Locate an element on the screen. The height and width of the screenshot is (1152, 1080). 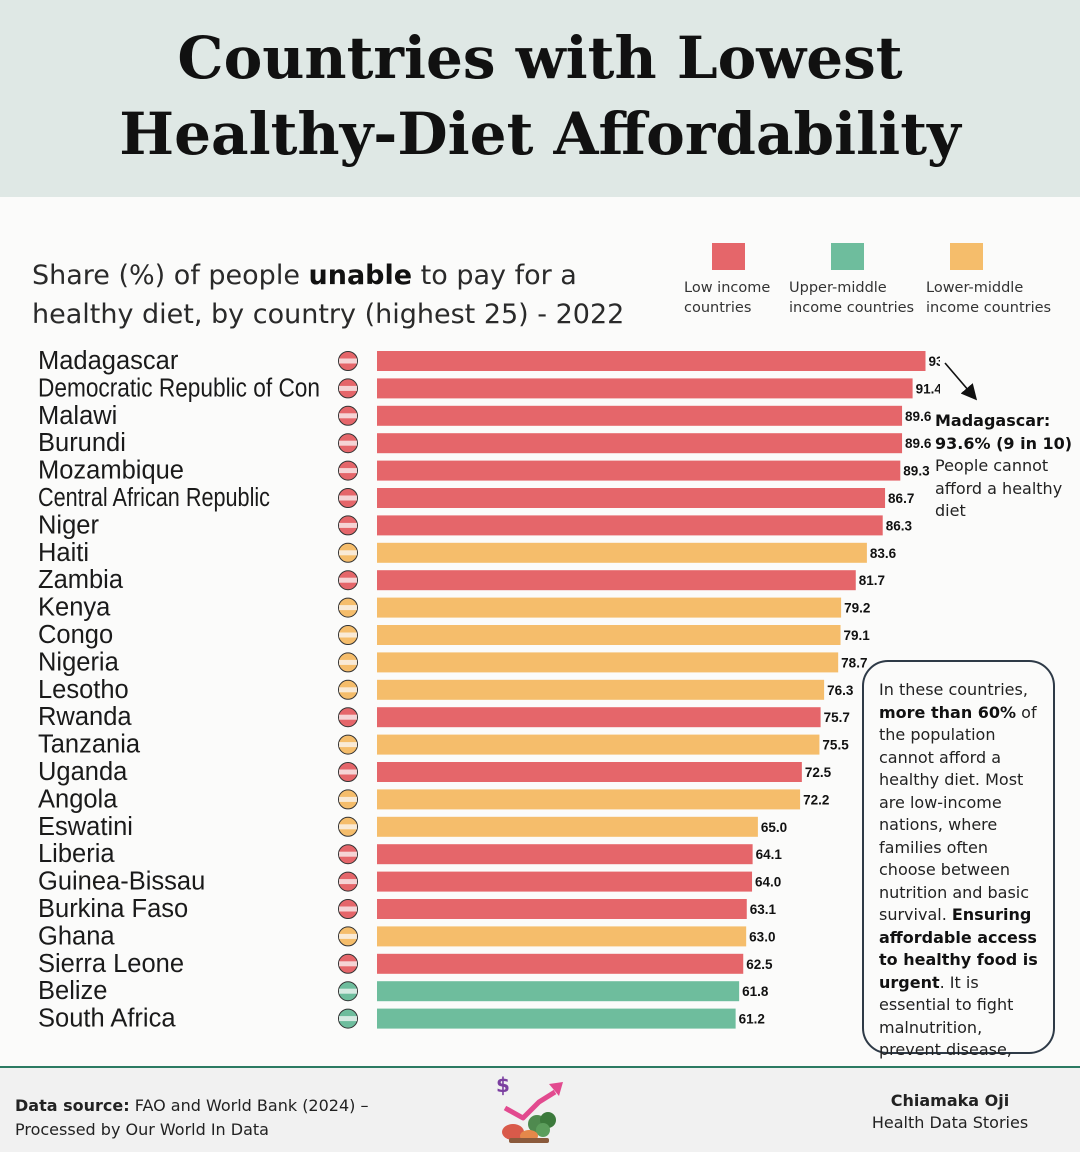
value-label: 76.3 is located at coordinates (840, 690).